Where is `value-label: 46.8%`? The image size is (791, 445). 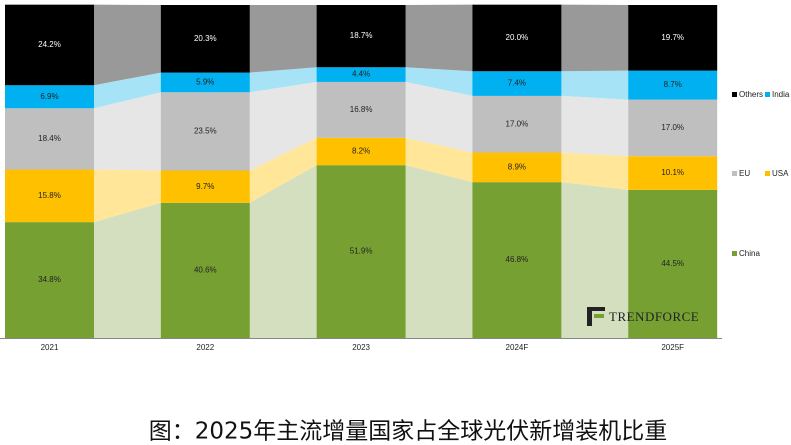
value-label: 46.8% is located at coordinates (517, 259).